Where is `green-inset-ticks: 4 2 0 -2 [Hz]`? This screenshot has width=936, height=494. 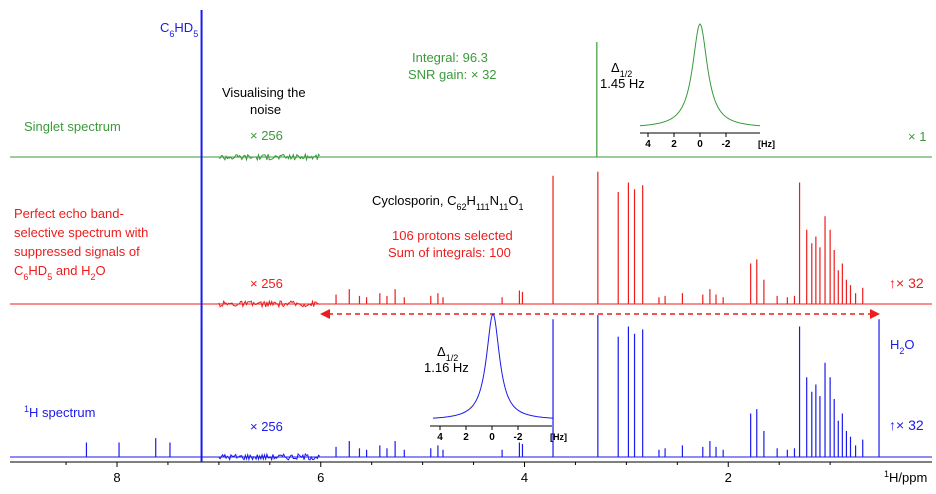 green-inset-ticks: 4 2 0 -2 [Hz] is located at coordinates (710, 141).